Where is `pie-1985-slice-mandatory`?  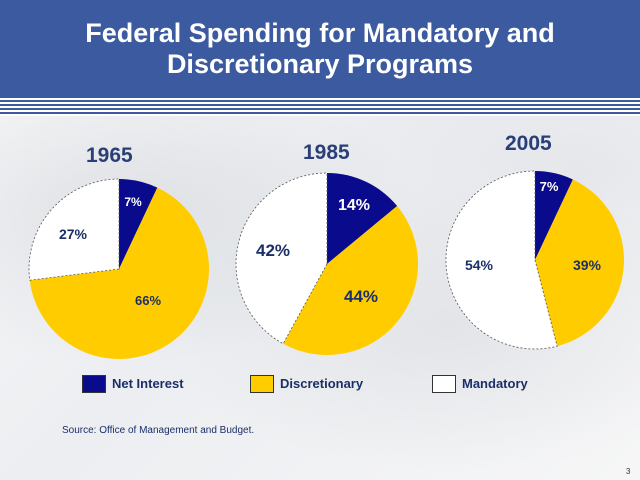 pie-1985-slice-mandatory is located at coordinates (281, 258).